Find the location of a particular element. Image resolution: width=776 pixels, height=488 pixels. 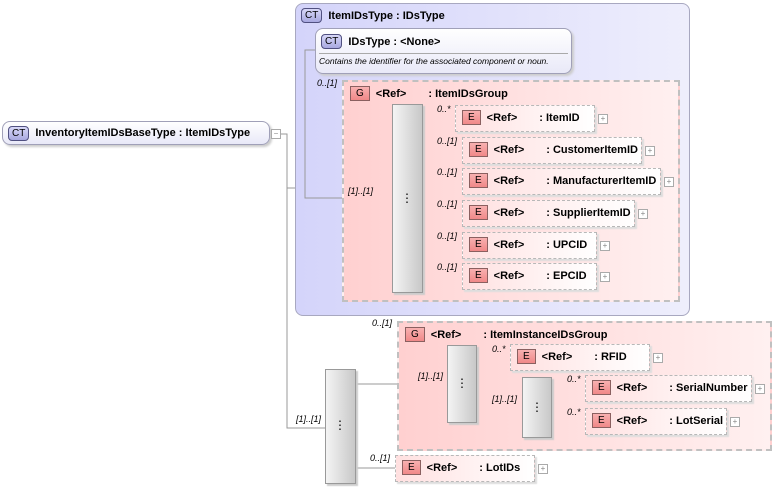

element-name: CustomerItemID is located at coordinates (595, 149).